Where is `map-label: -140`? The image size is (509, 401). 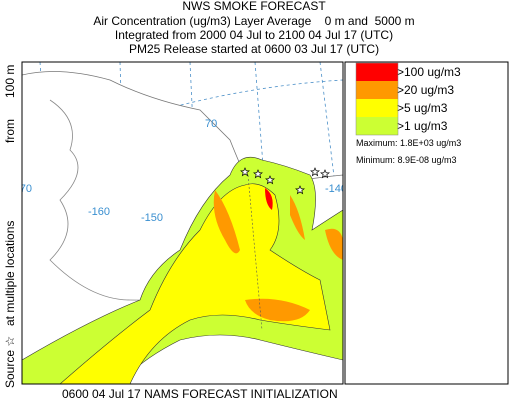 map-label: -140 is located at coordinates (336, 189).